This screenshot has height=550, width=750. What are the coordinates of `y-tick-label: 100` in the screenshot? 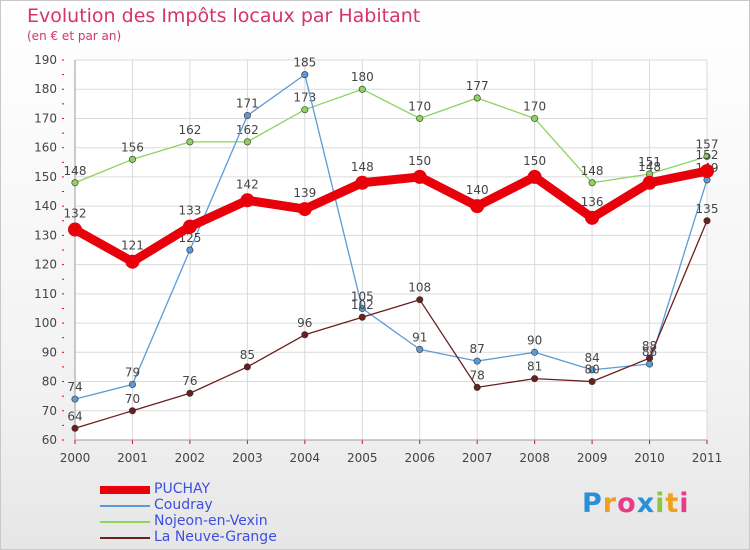 It's located at (45, 323).